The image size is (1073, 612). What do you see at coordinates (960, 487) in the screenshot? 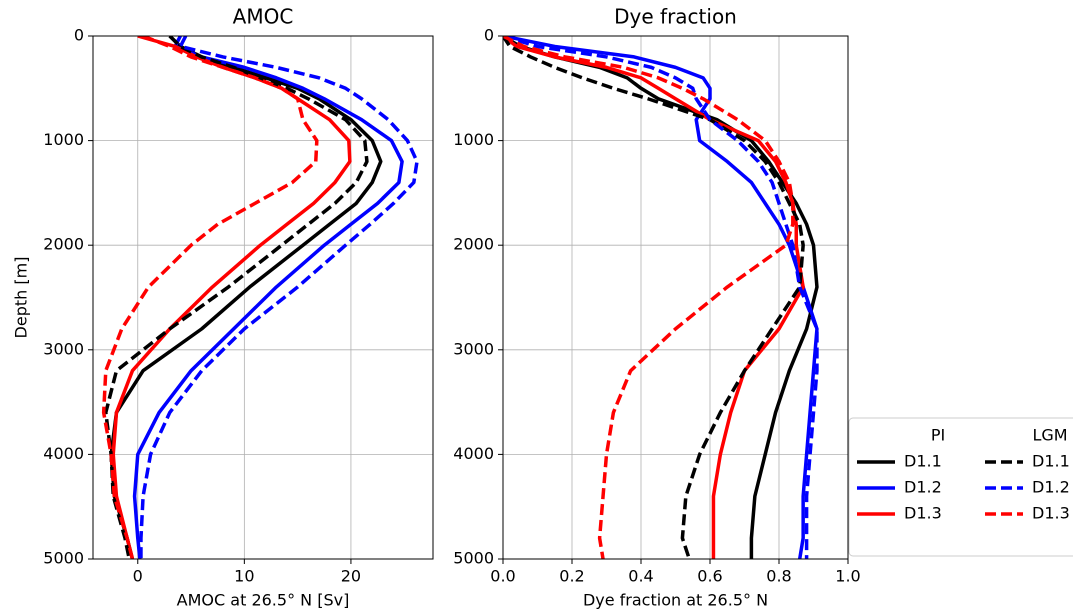
I see `legend-box` at bounding box center [960, 487].